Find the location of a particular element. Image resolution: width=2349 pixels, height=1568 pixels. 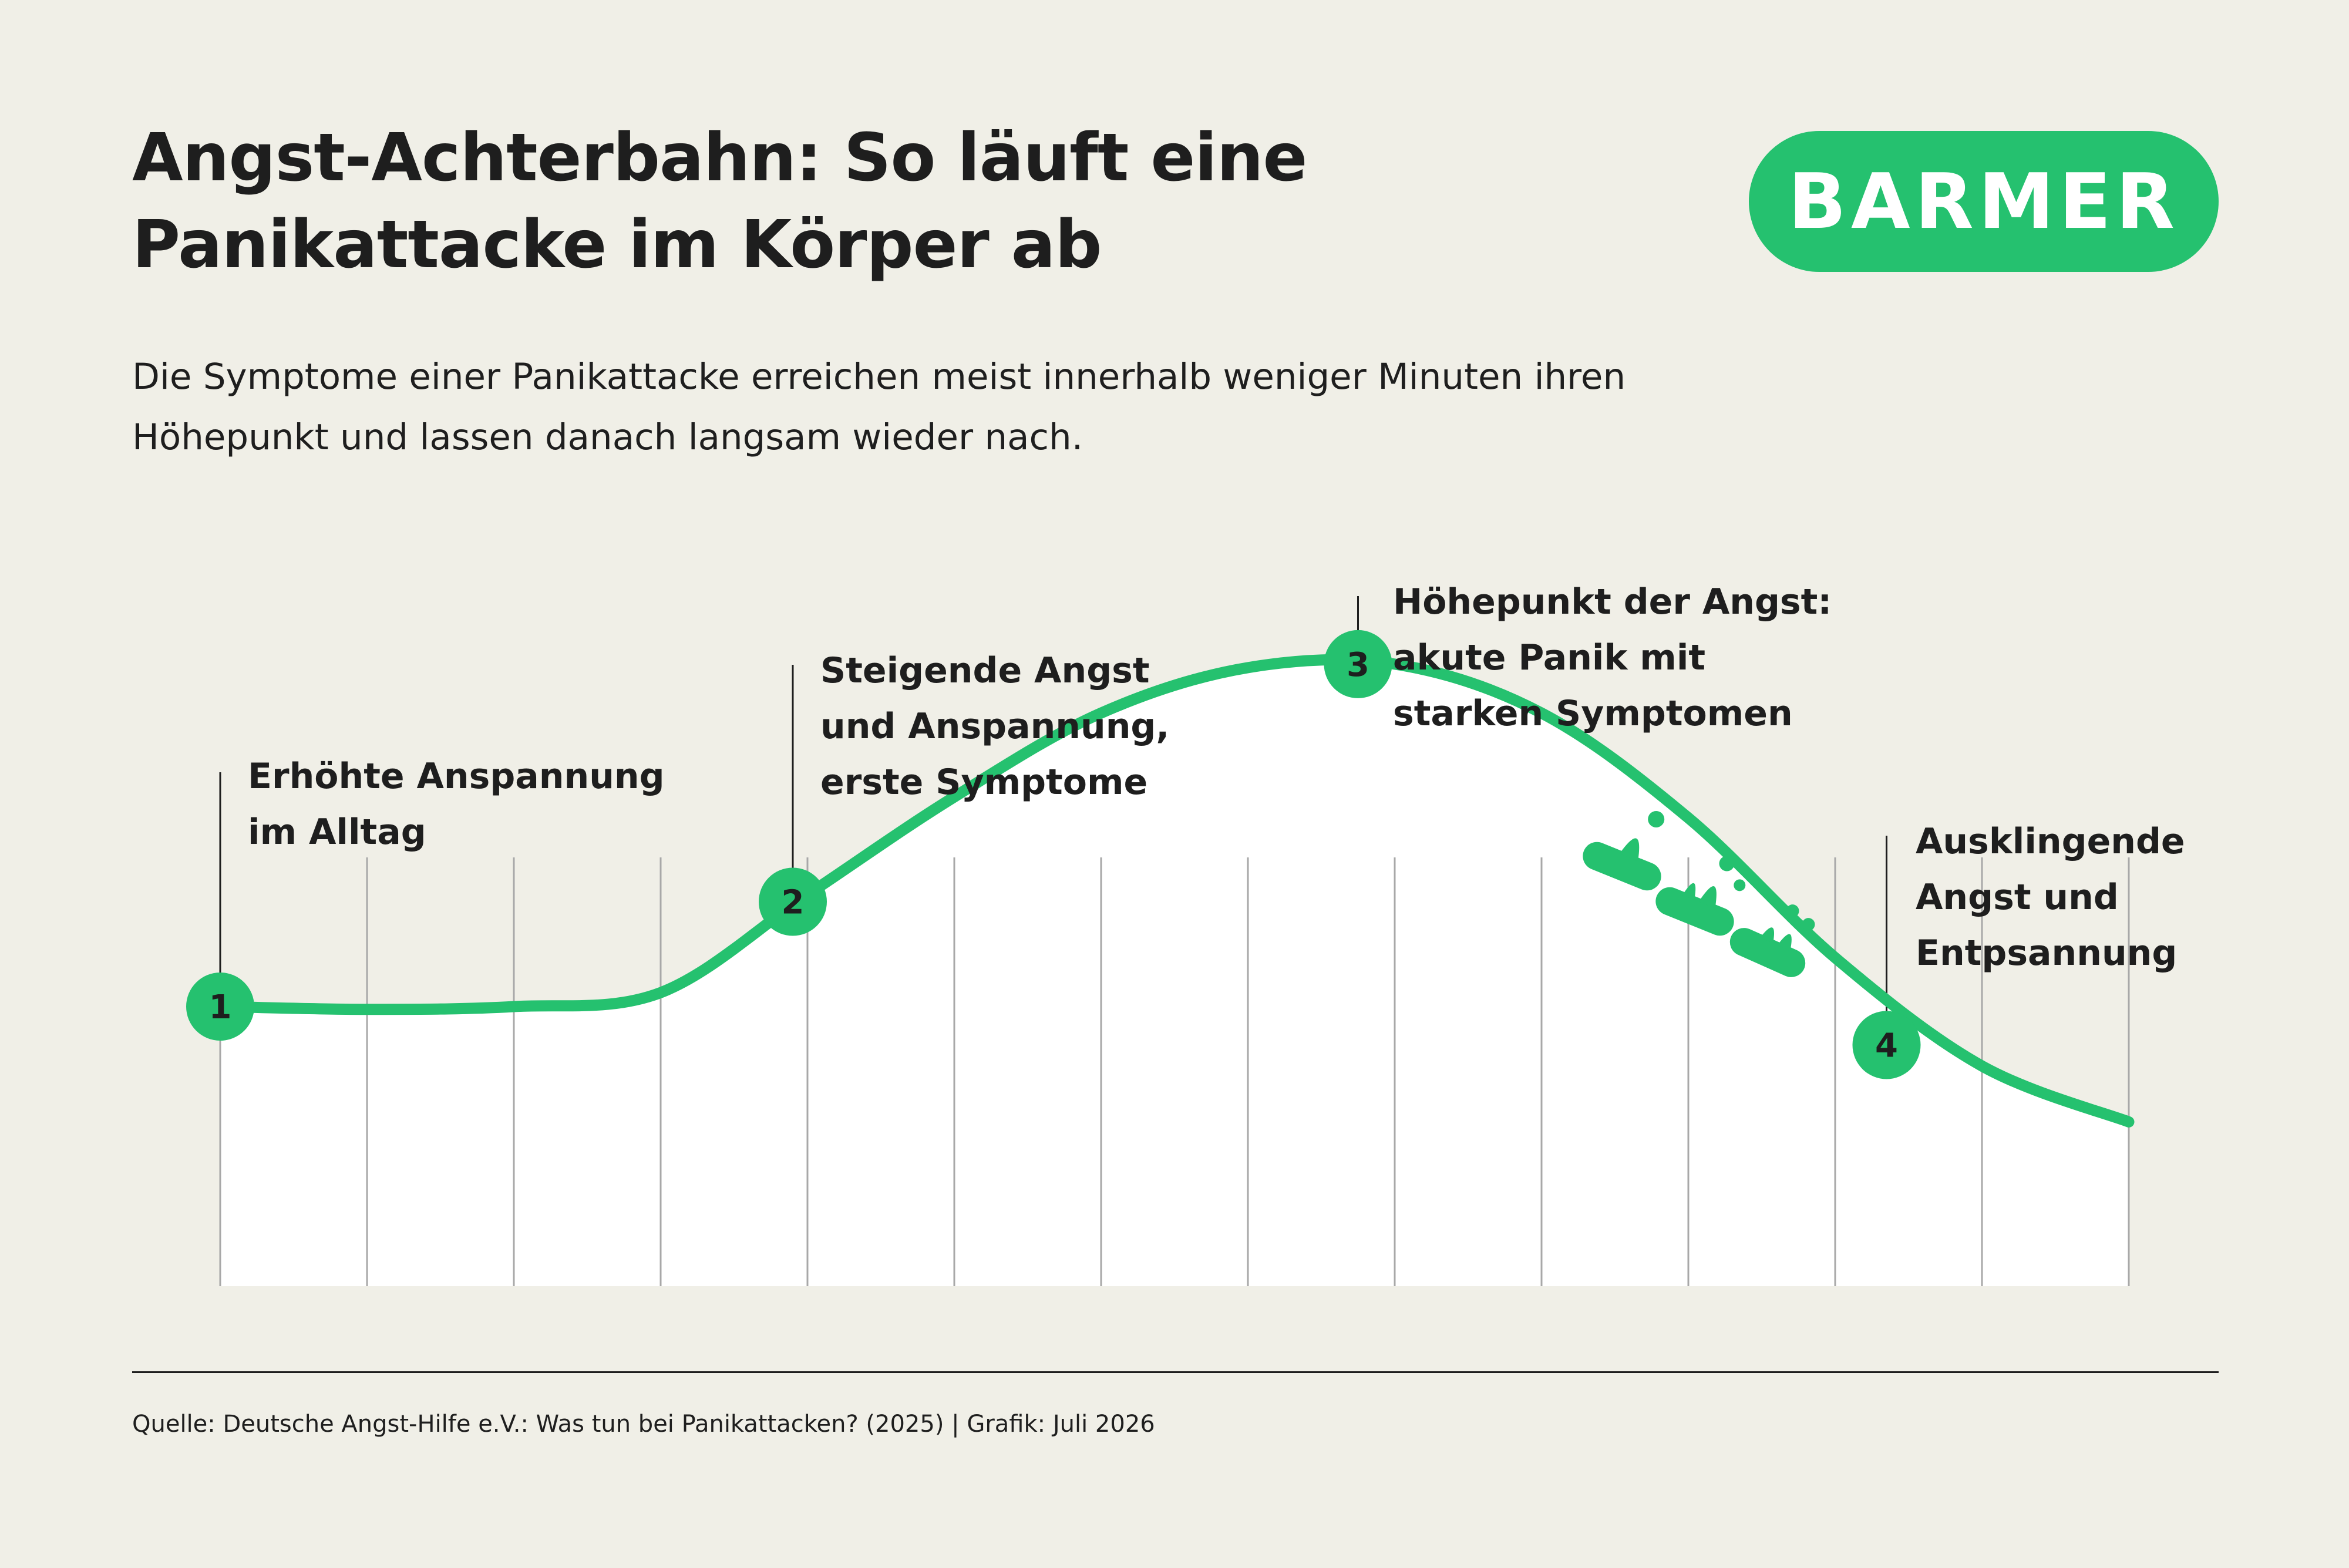

barmer-logo: BARMER is located at coordinates (1984, 202).